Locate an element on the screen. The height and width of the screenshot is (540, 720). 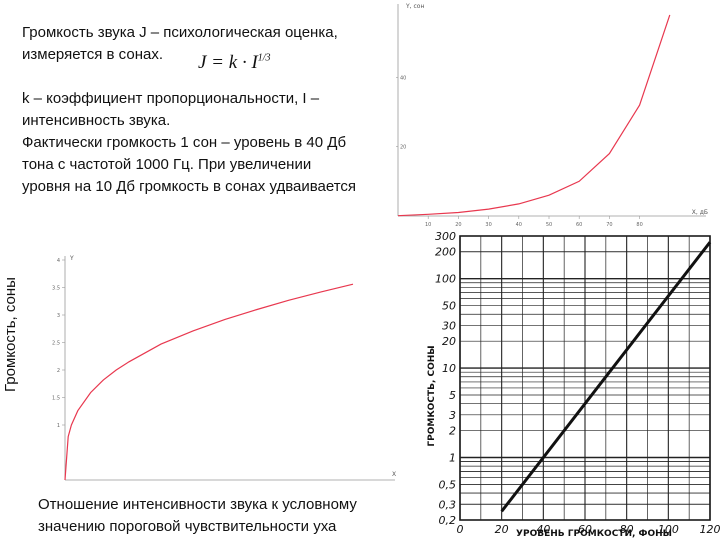
log-y-tick-label: 30 is located at coordinates (449, 325).